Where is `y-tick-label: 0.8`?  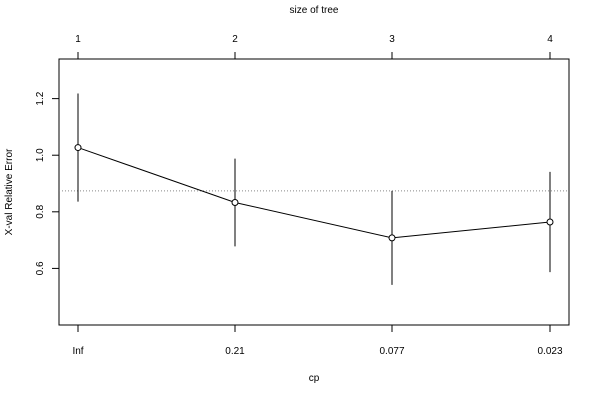
y-tick-label: 0.8 is located at coordinates (40, 211).